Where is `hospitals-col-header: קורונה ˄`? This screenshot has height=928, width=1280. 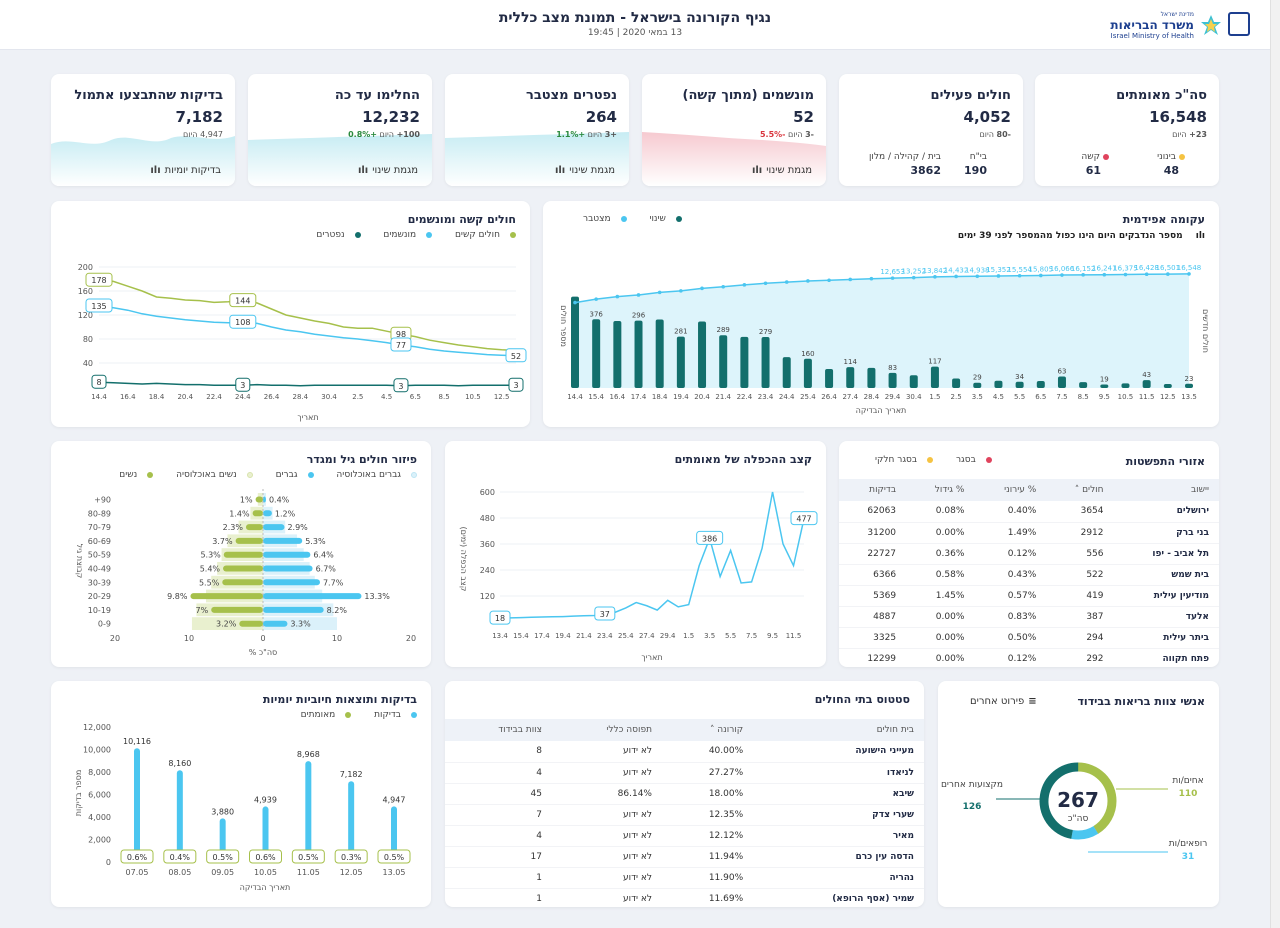 hospitals-col-header: קורונה ˄ is located at coordinates (708, 730).